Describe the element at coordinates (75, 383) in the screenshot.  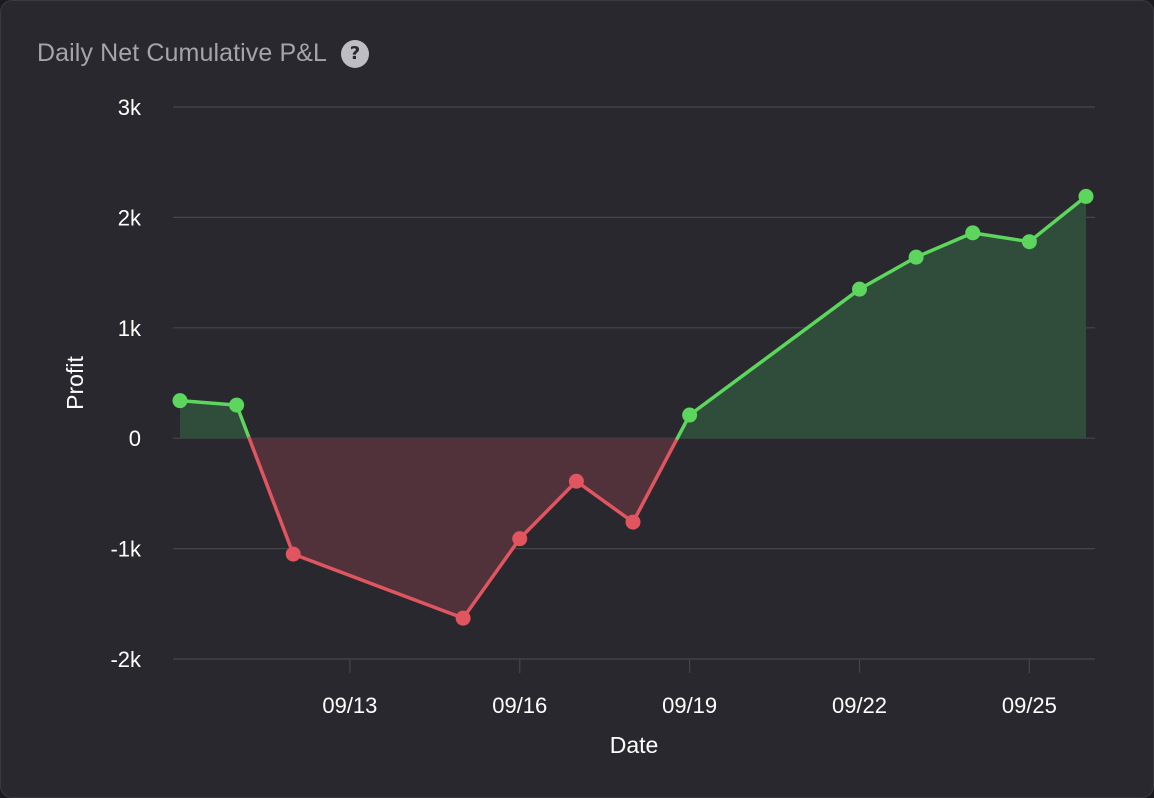
I see `y-axis-label: Profit` at that location.